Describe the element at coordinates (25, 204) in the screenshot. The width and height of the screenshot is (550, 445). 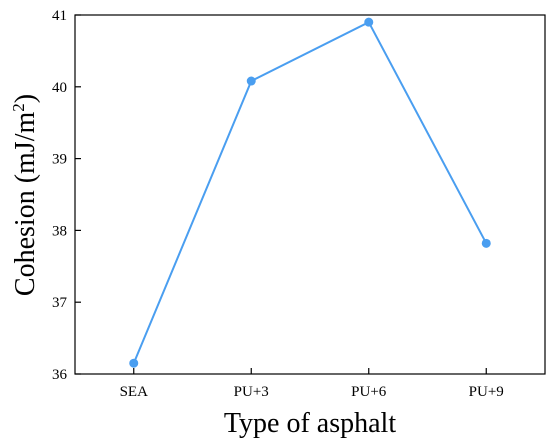
I see `y-axis-title-main: Cohesion (mJ/m` at that location.